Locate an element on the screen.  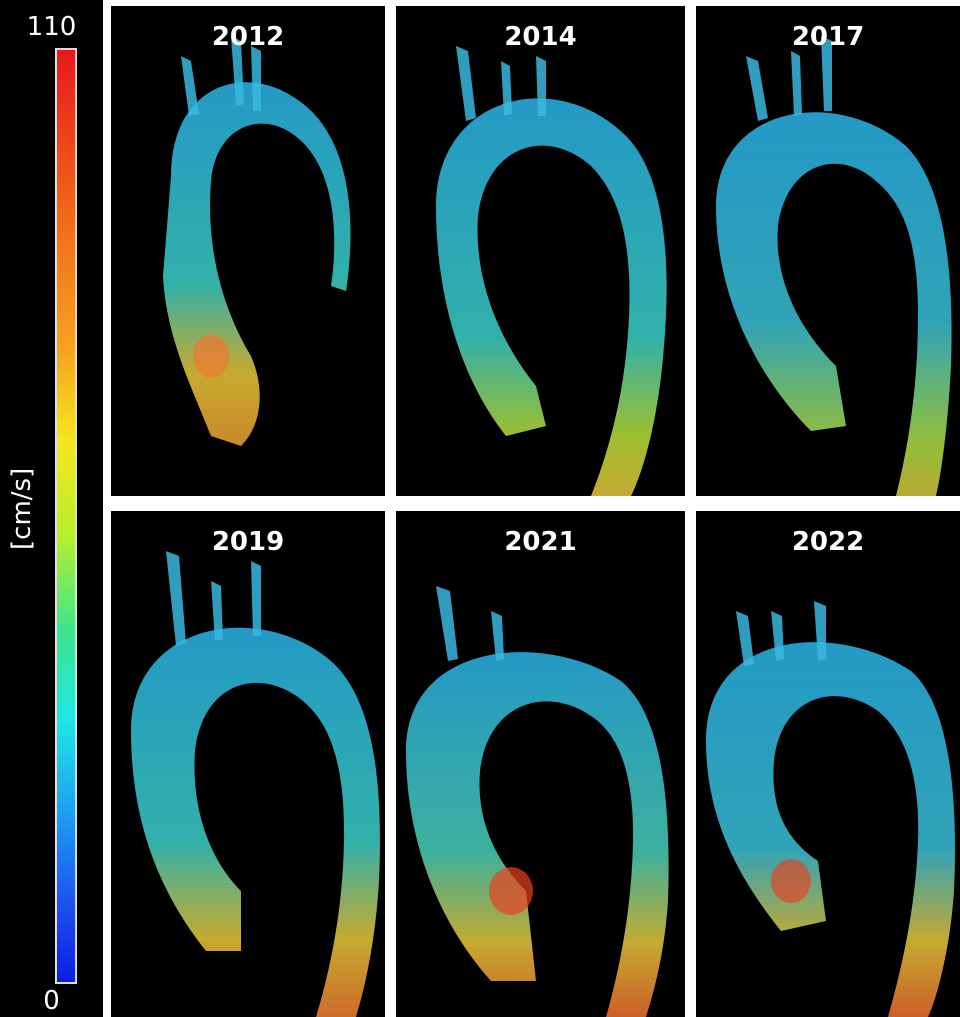
panel-2014: 2014 is located at coordinates (540, 251).